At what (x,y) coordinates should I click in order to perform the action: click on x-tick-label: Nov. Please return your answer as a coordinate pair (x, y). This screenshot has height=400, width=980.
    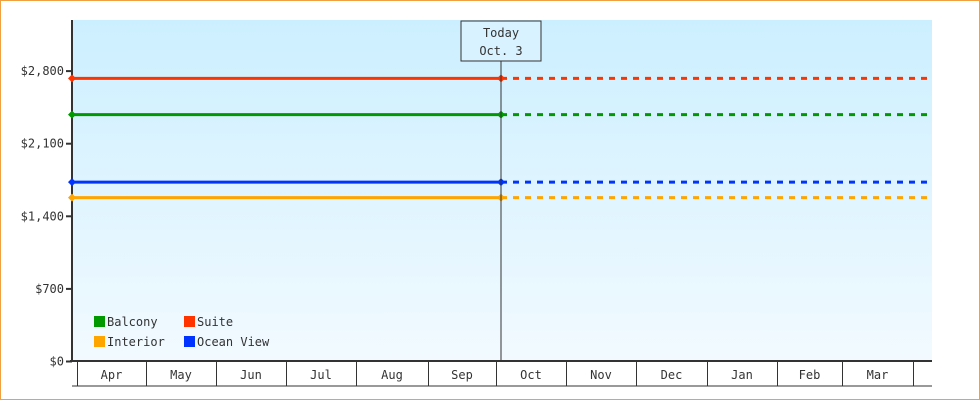
    Looking at the image, I should click on (601, 375).